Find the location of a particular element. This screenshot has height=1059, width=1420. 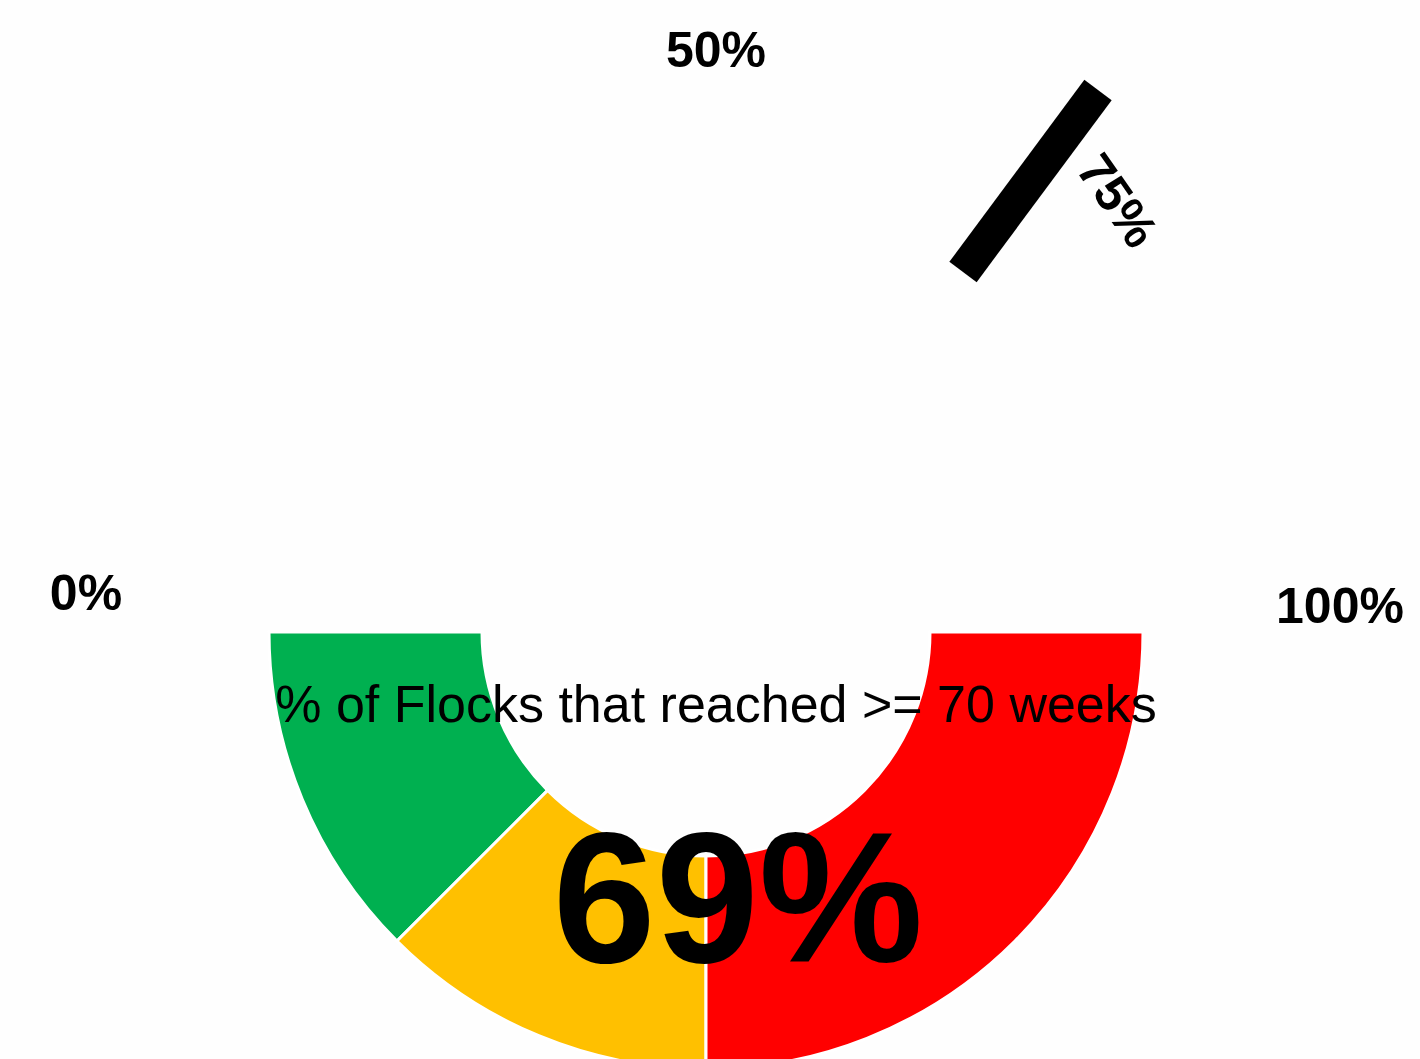

text: 100% is located at coordinates (1340, 606).